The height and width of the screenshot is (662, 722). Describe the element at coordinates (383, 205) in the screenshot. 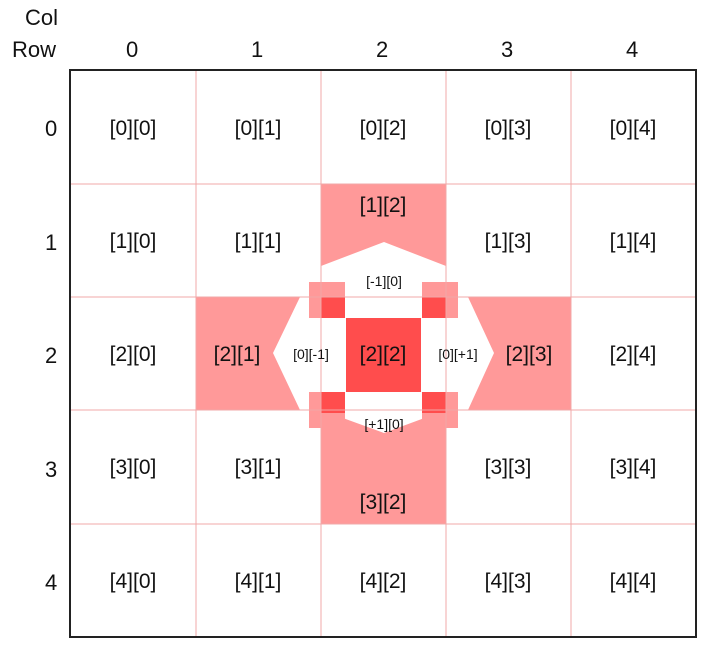

I see `cell-1-2: [1][2]` at that location.